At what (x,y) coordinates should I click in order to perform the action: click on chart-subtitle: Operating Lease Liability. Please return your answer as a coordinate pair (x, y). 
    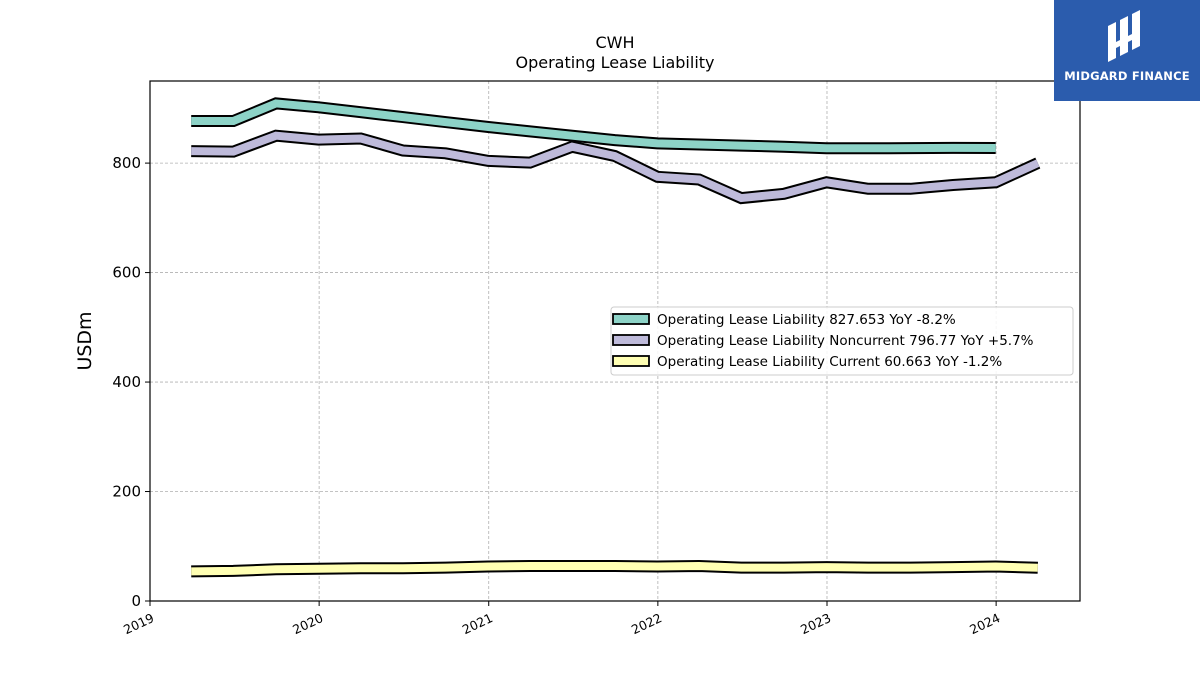
    Looking at the image, I should click on (614, 62).